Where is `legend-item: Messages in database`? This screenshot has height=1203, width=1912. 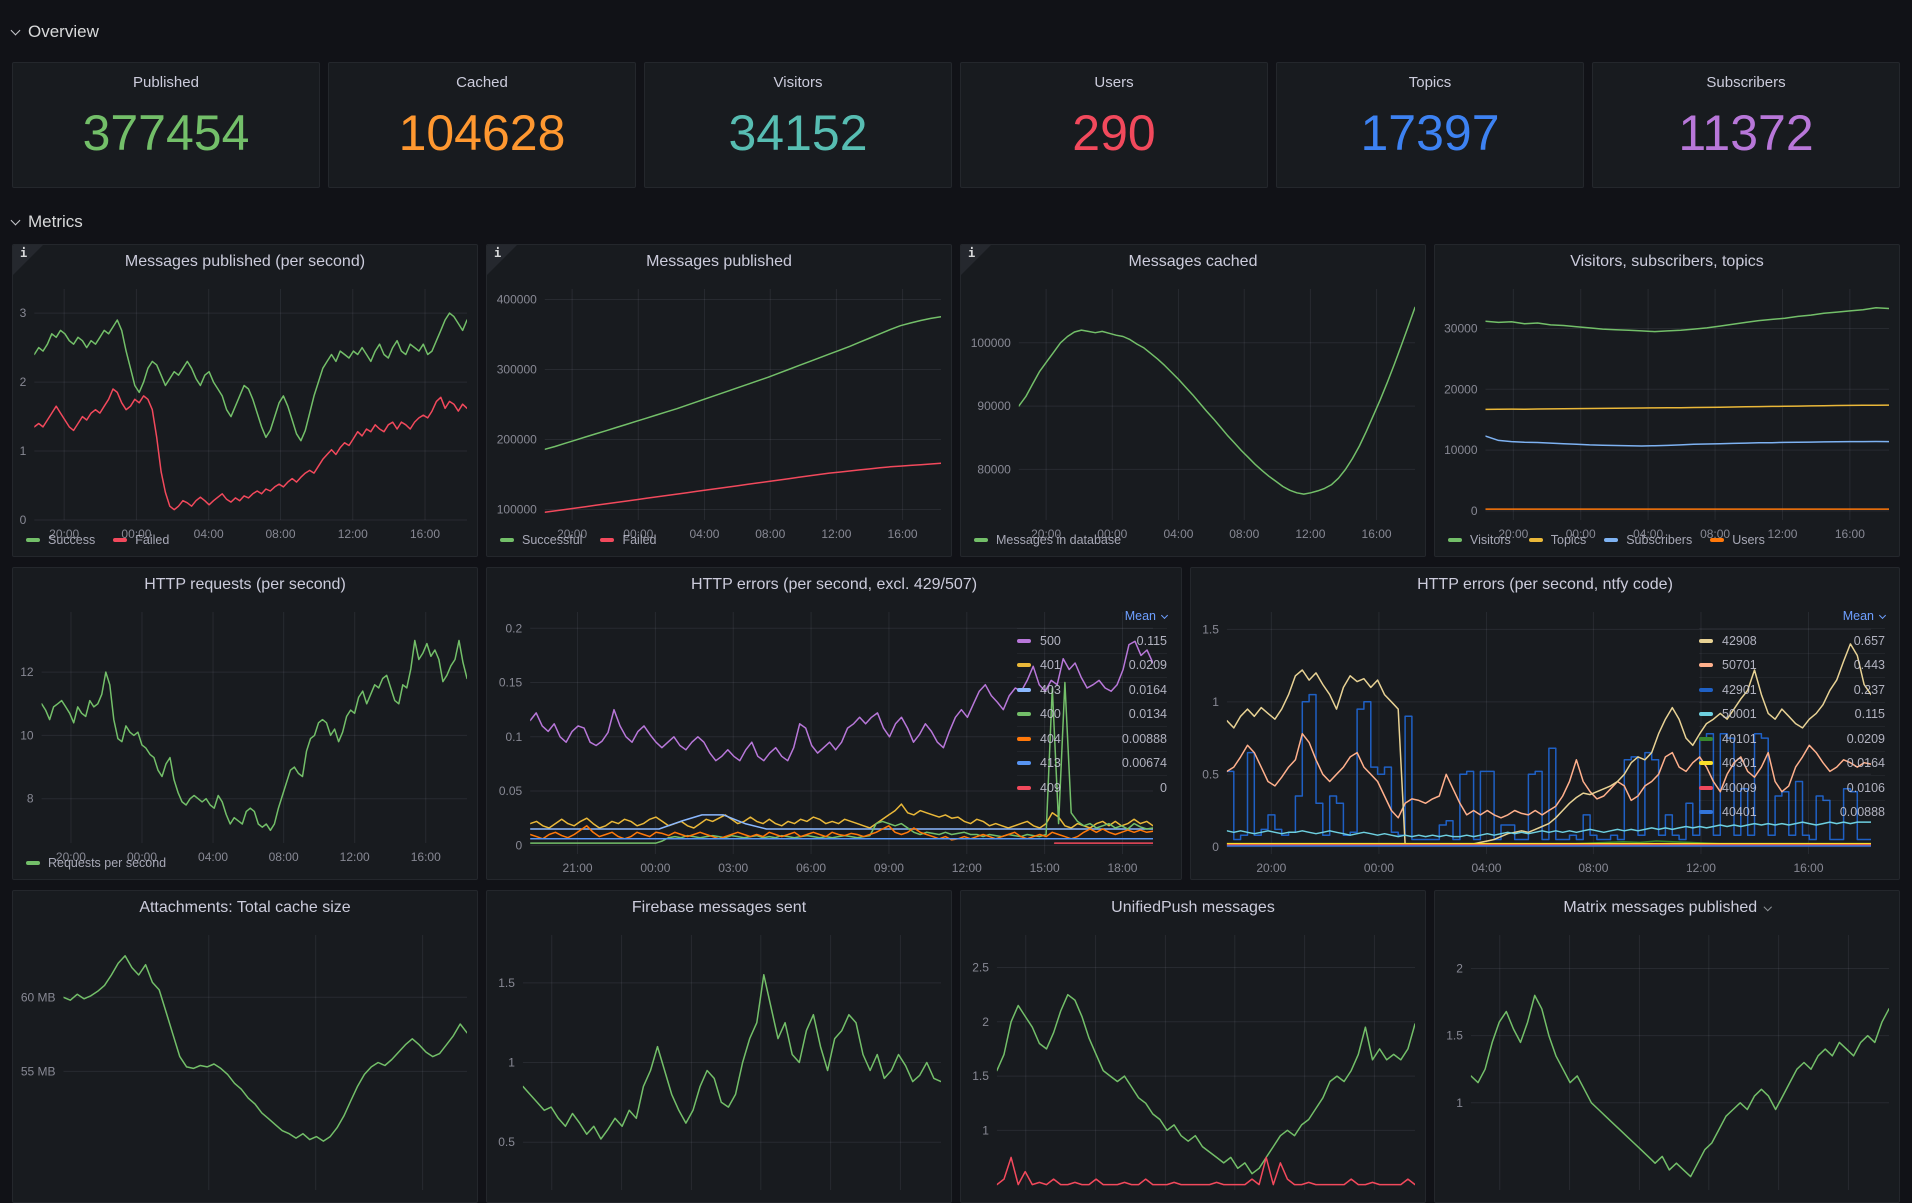 legend-item: Messages in database is located at coordinates (1047, 540).